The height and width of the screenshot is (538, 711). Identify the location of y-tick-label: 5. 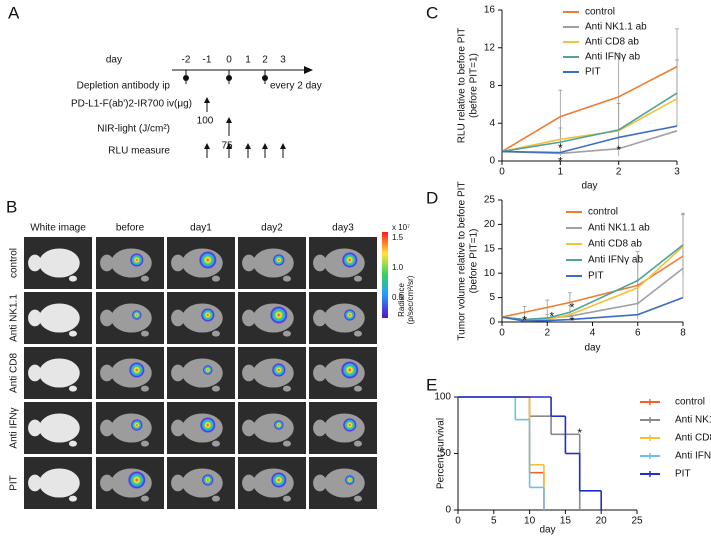
(492, 297).